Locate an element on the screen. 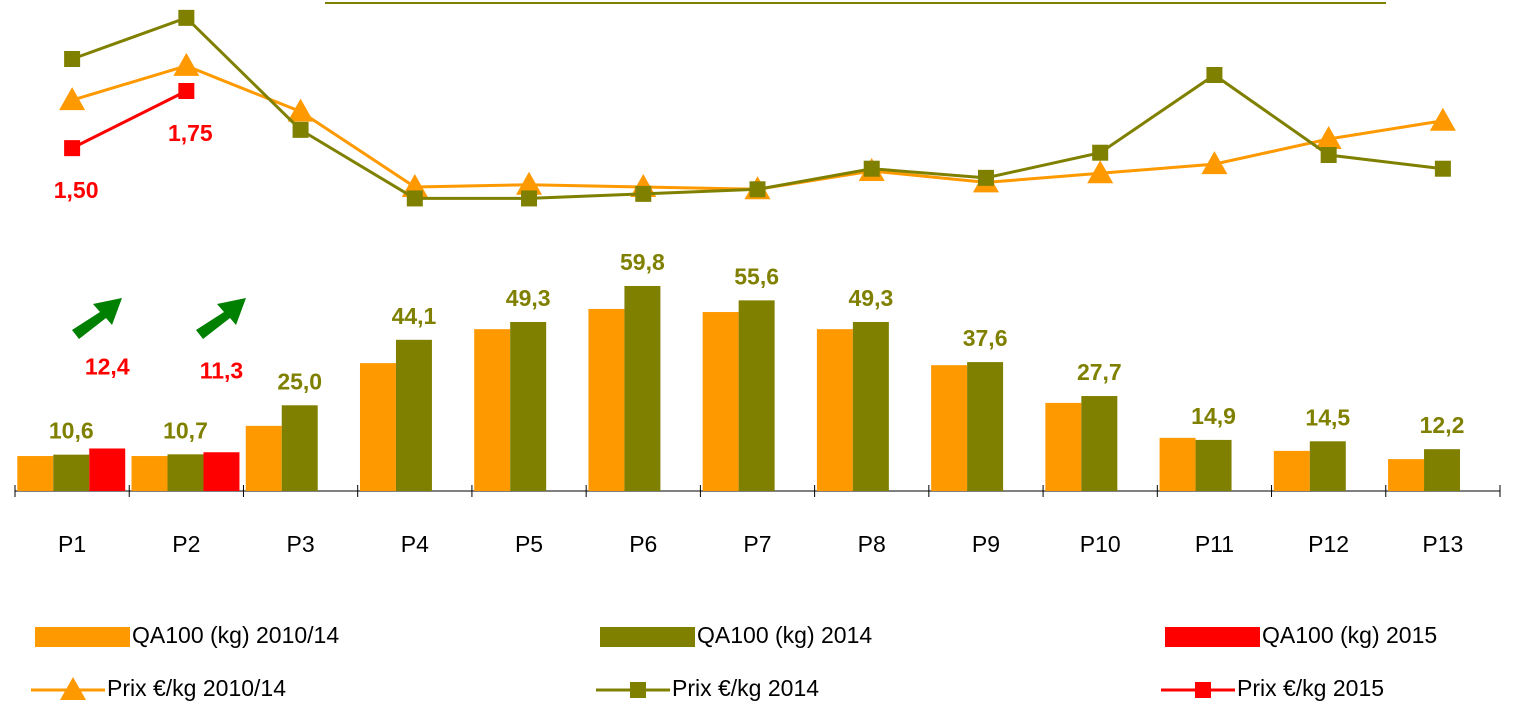  legend-label: QA100 (kg) 2010/14 is located at coordinates (235, 635).